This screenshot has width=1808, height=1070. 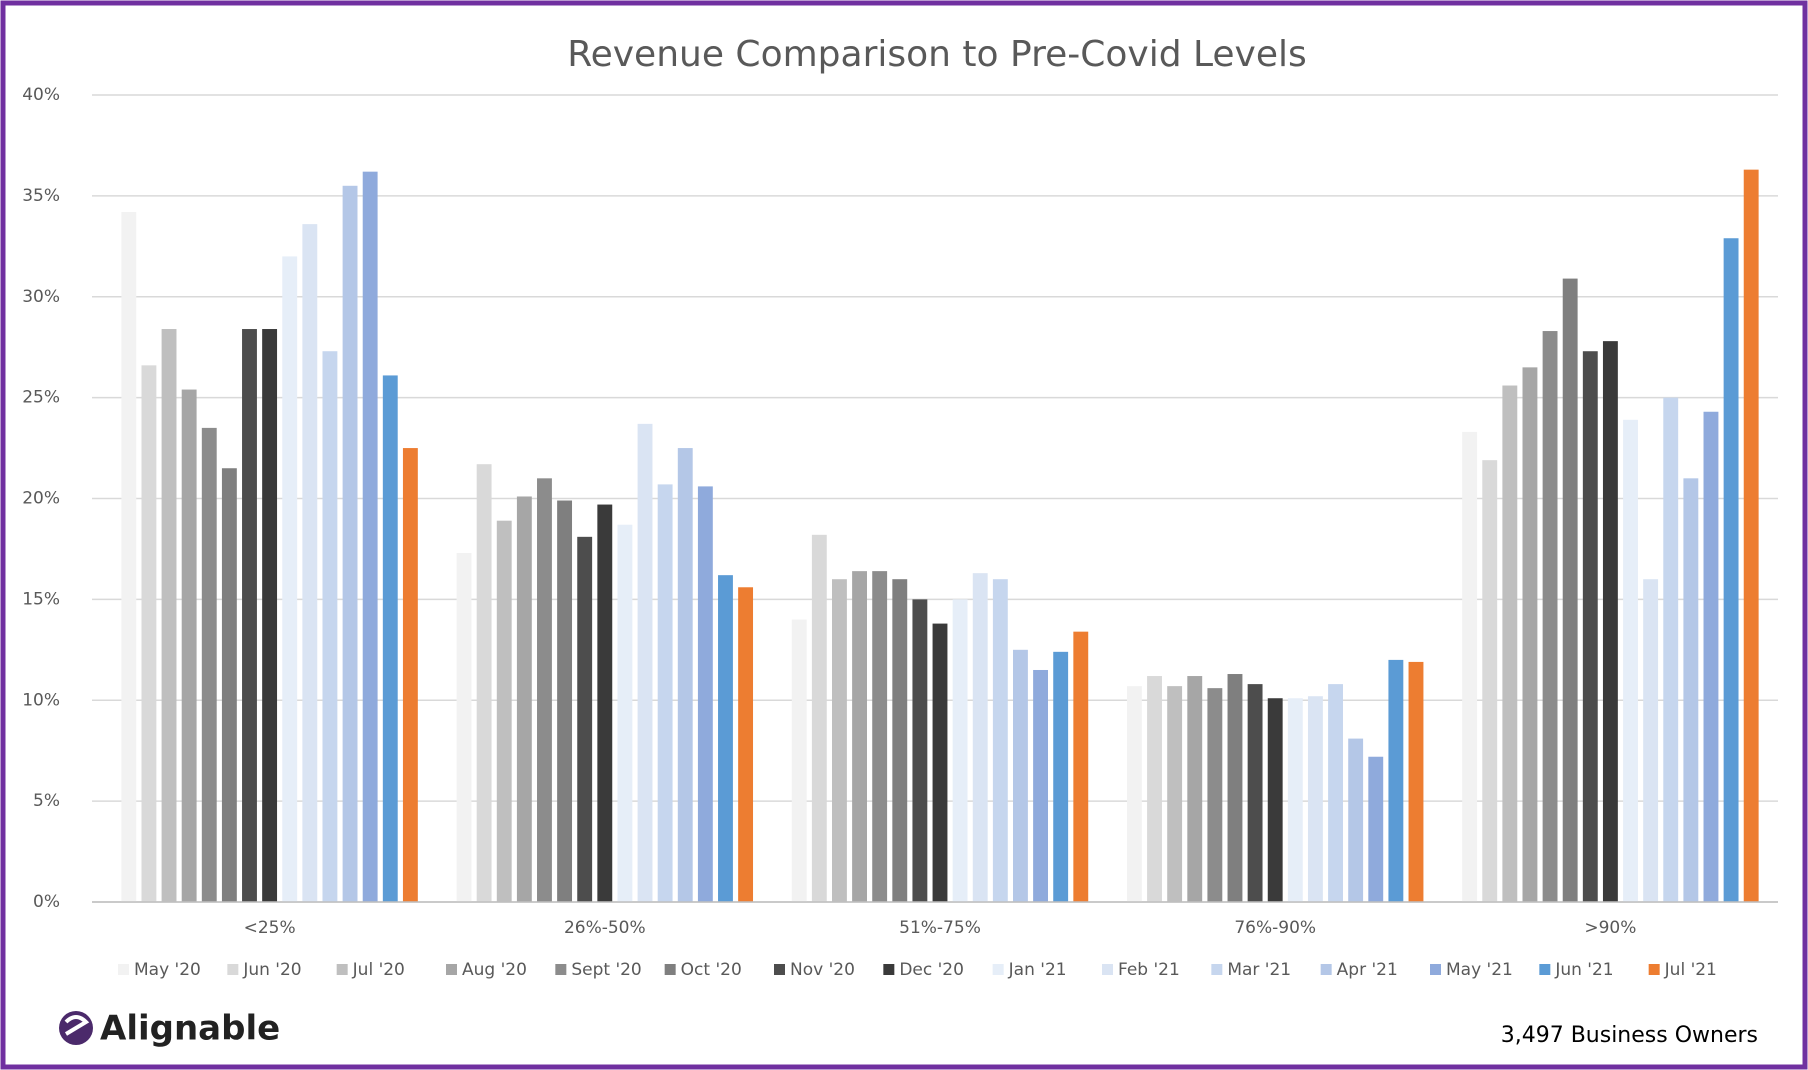 What do you see at coordinates (46, 902) in the screenshot?
I see `y-tick-label: 0%` at bounding box center [46, 902].